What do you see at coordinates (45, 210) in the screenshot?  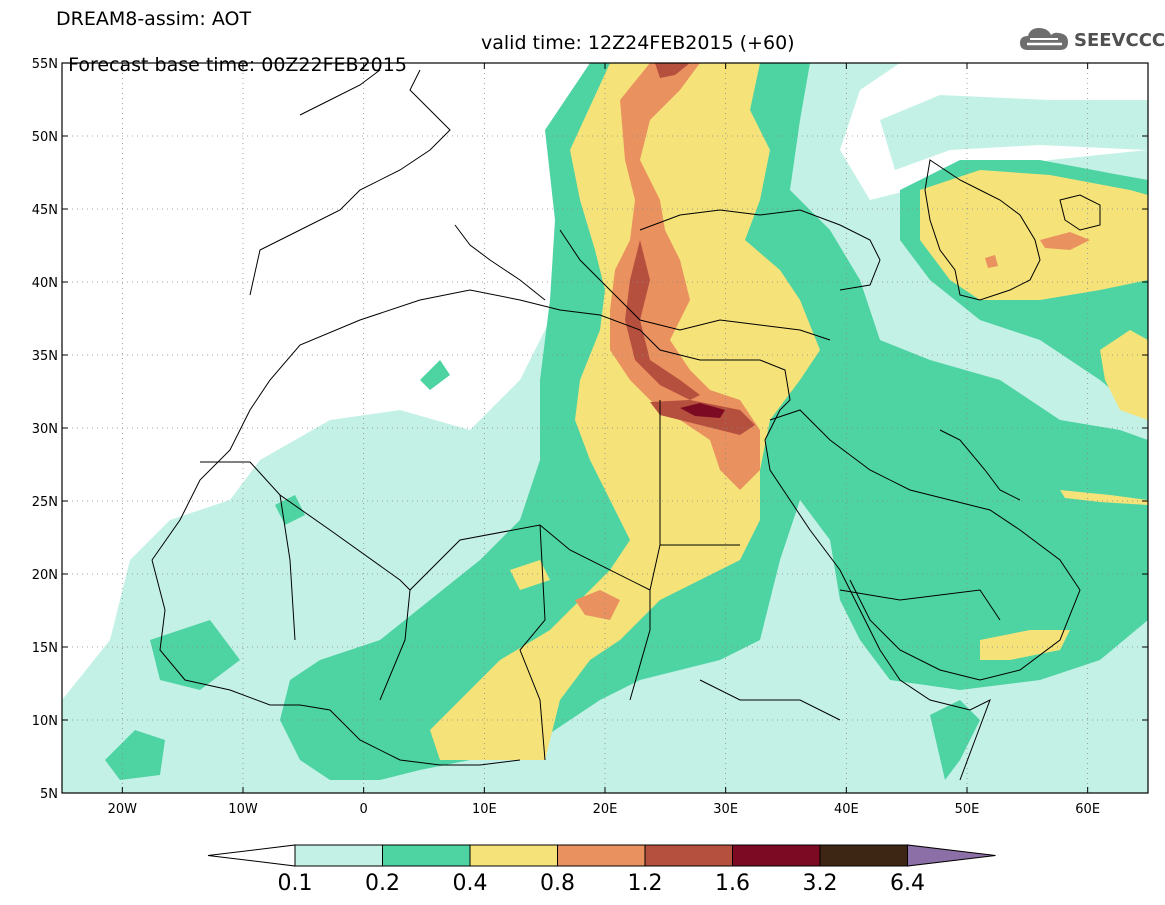 I see `lat-tick-label: 45N` at bounding box center [45, 210].